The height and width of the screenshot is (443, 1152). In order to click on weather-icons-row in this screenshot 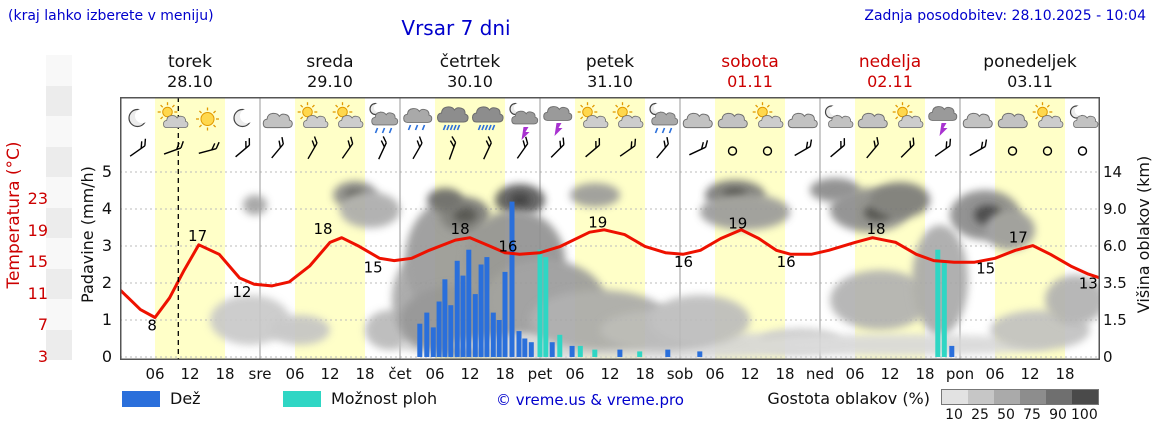, I will do `click(613, 121)`.